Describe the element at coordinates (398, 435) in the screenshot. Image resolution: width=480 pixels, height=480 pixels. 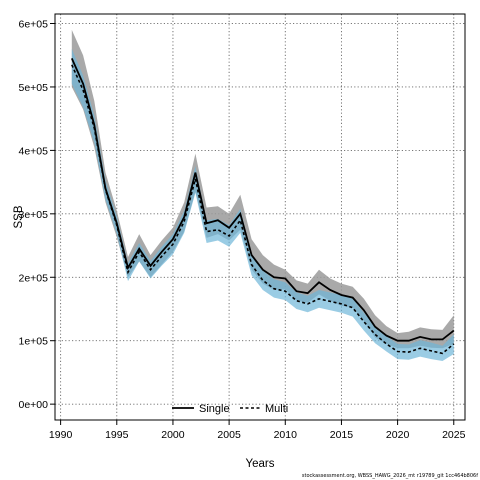
I see `x-tick-label: 2020` at that location.